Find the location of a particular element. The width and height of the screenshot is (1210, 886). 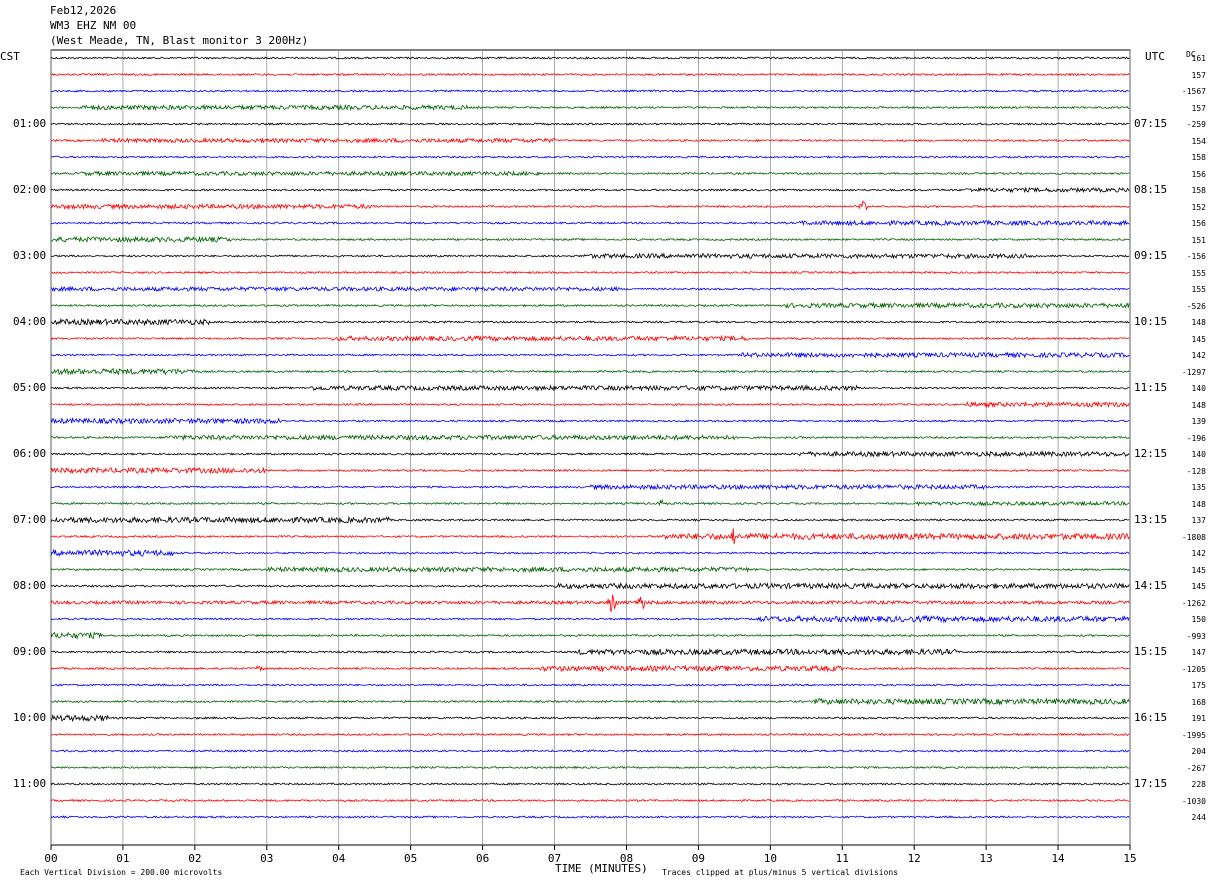

dc-offset-label: -259 is located at coordinates (1196, 124).